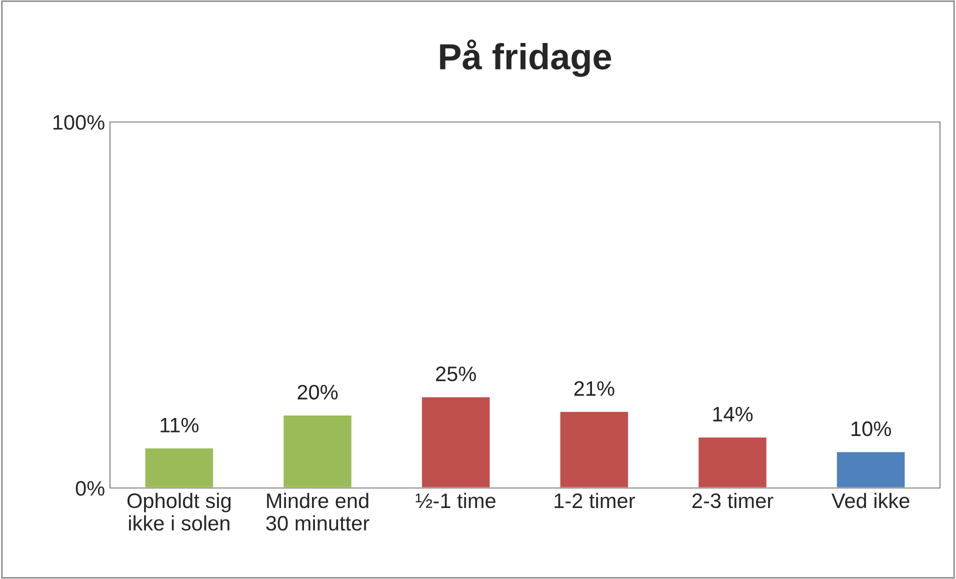  What do you see at coordinates (78, 122) in the screenshot?
I see `y-tick-label: 100%` at bounding box center [78, 122].